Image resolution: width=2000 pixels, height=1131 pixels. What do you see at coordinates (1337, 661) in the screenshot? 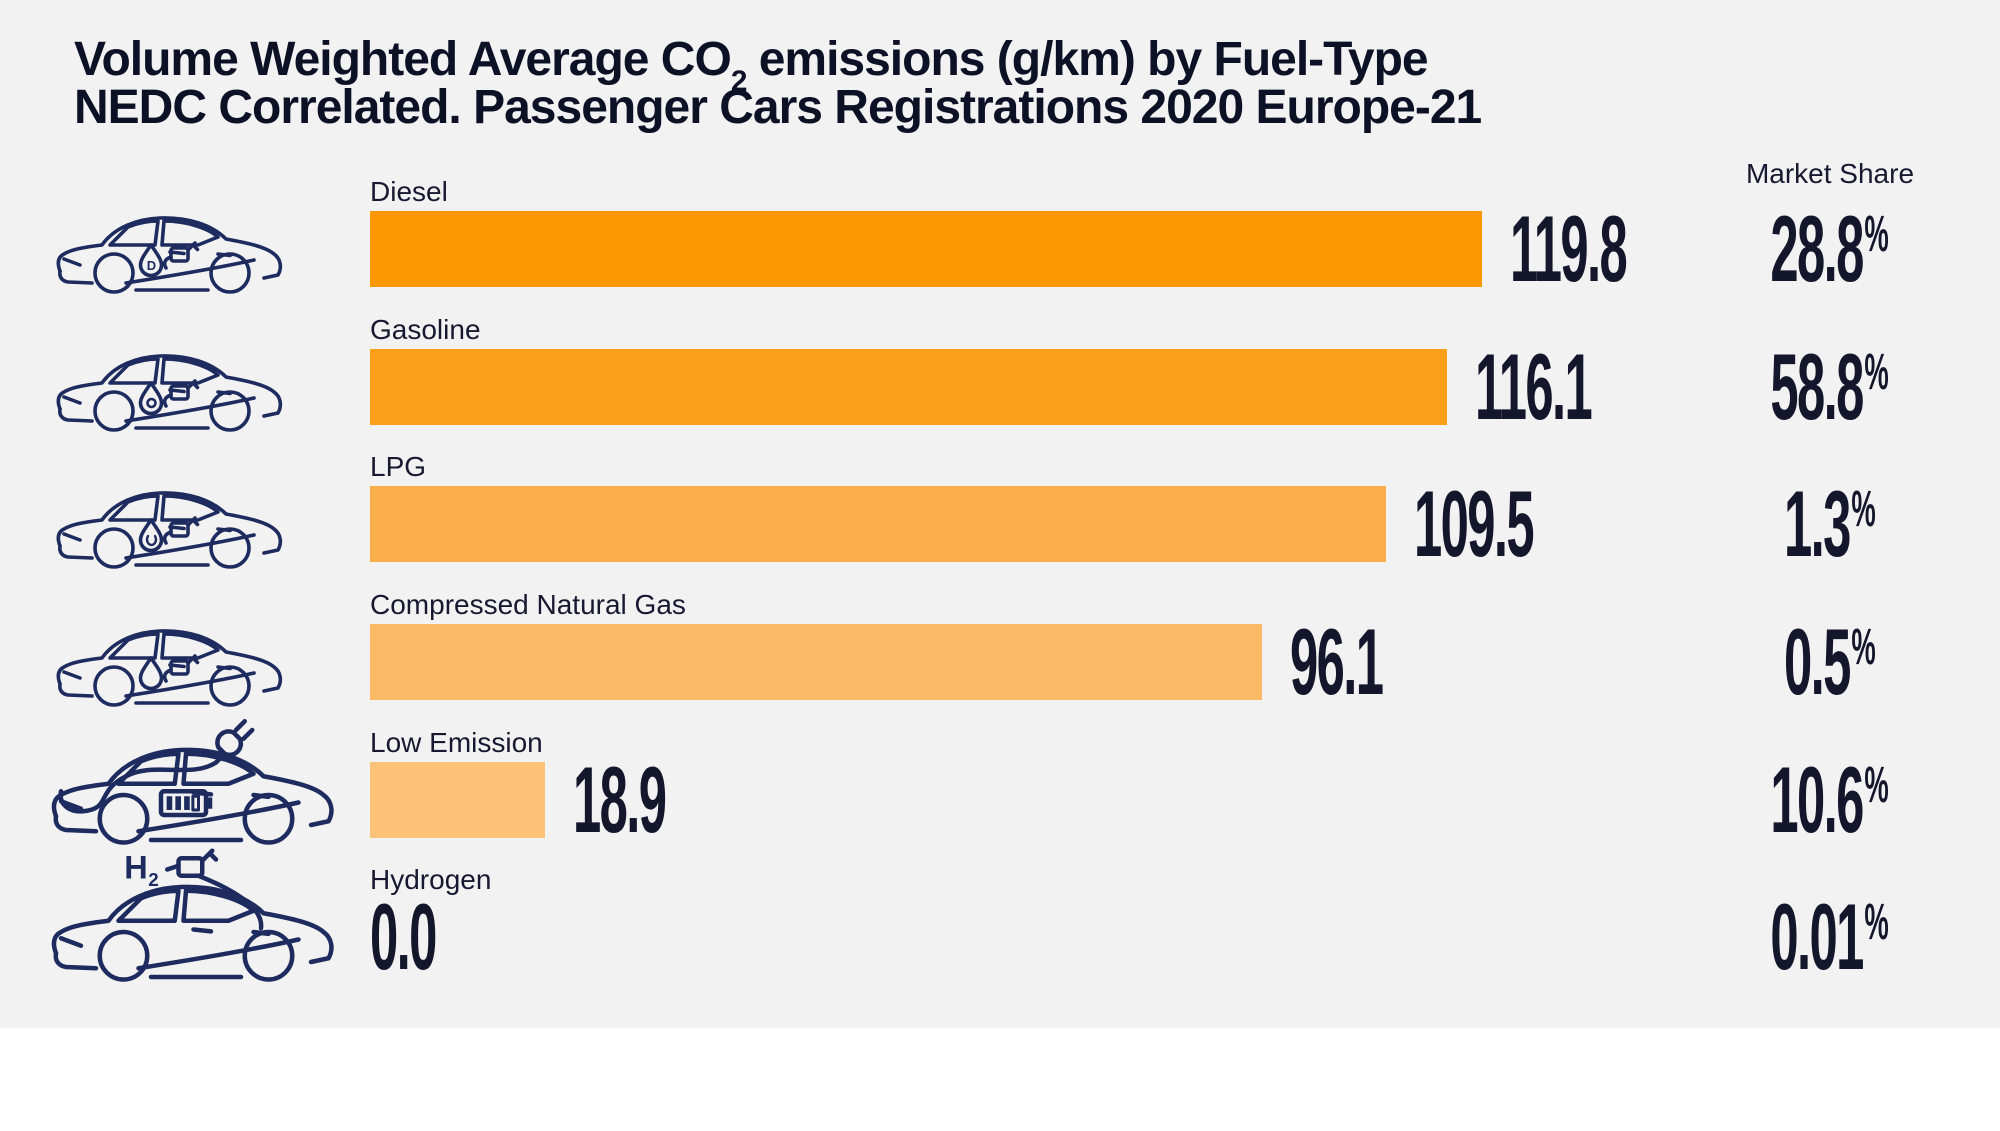
I see `cng-value: 96.1` at bounding box center [1337, 661].